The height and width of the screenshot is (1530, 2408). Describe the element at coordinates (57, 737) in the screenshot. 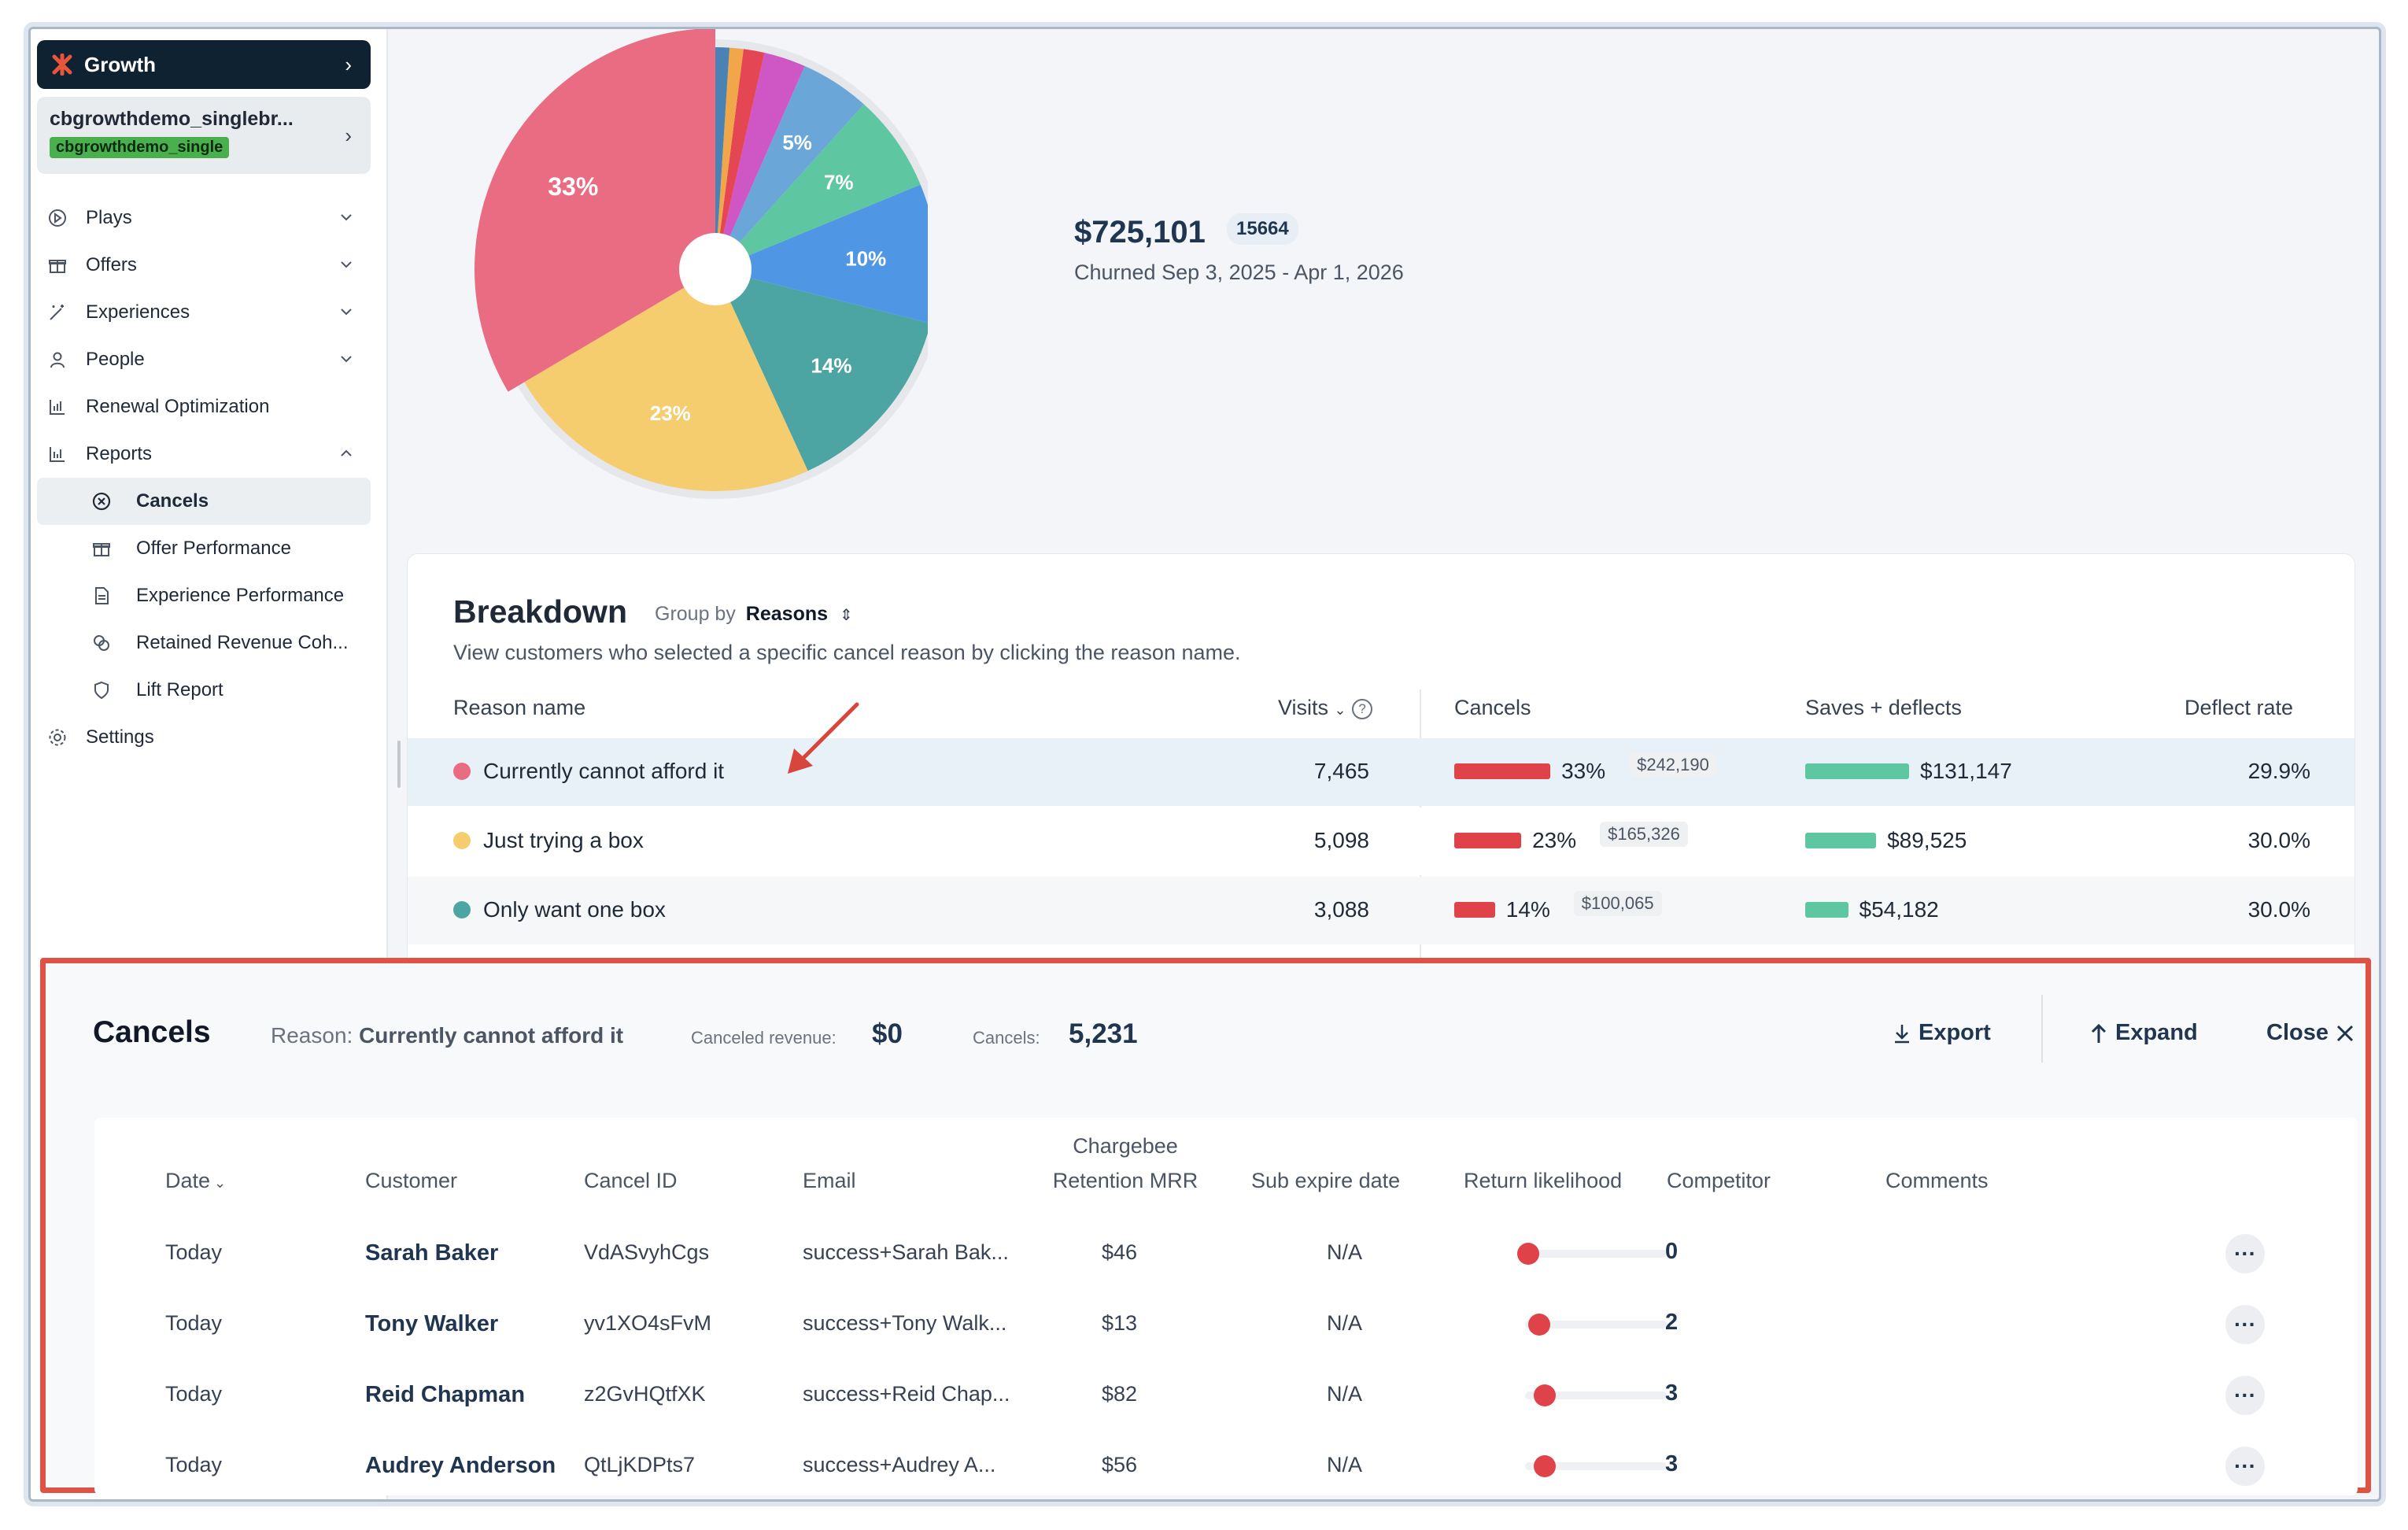

I see `gear-icon` at that location.